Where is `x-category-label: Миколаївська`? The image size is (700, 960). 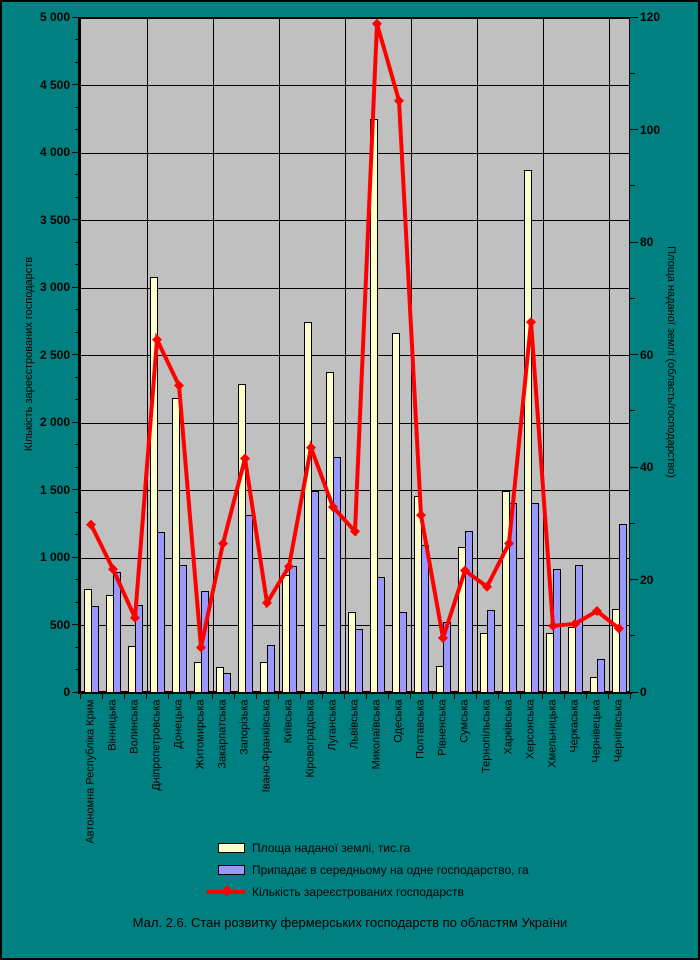
x-category-label: Миколаївська is located at coordinates (376, 734).